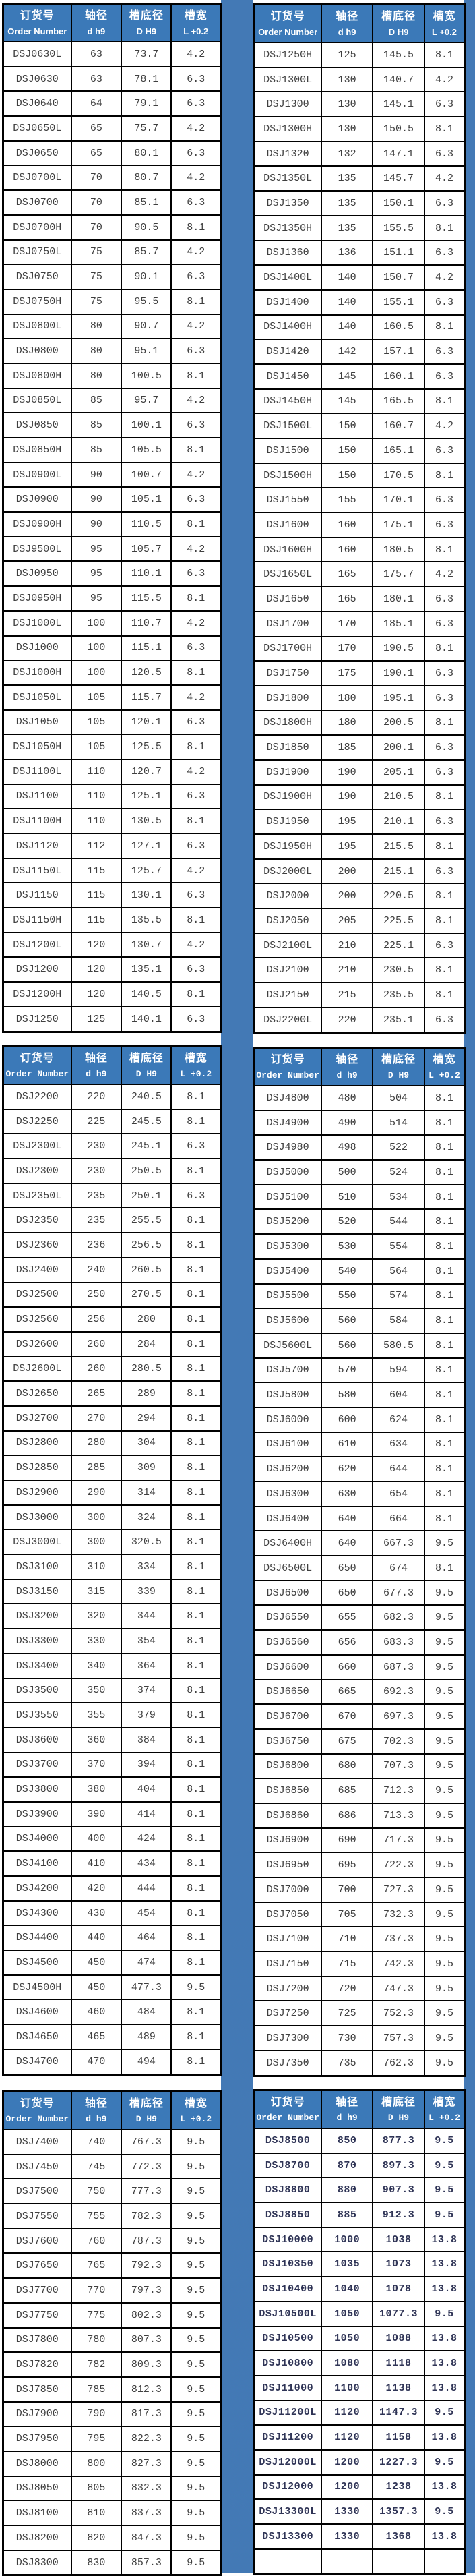  Describe the element at coordinates (347, 2063) in the screenshot. I see `cell-shaft-dia: 735` at that location.